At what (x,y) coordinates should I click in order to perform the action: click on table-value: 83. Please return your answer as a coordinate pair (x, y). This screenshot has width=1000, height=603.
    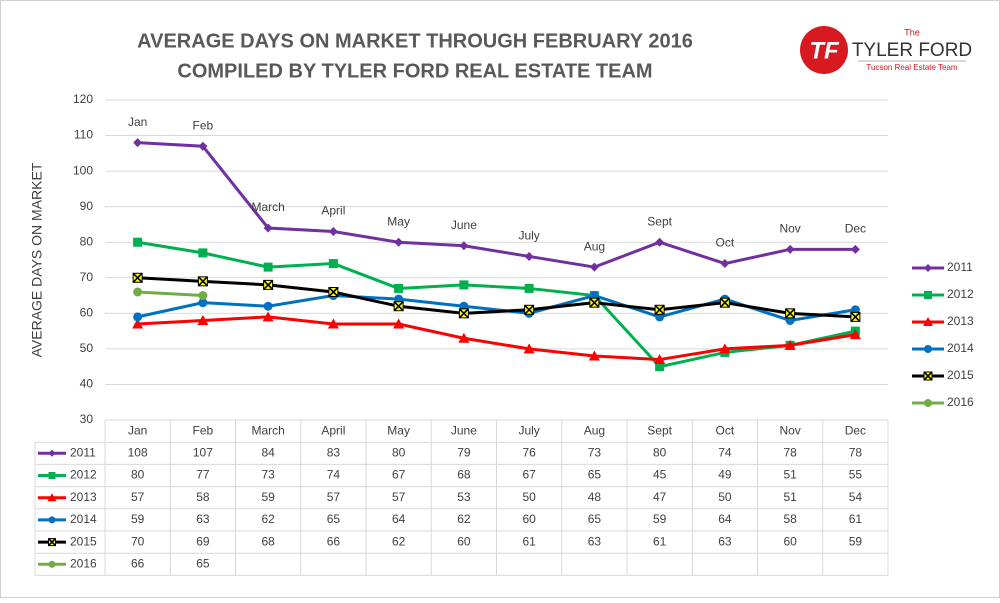
    Looking at the image, I should click on (334, 452).